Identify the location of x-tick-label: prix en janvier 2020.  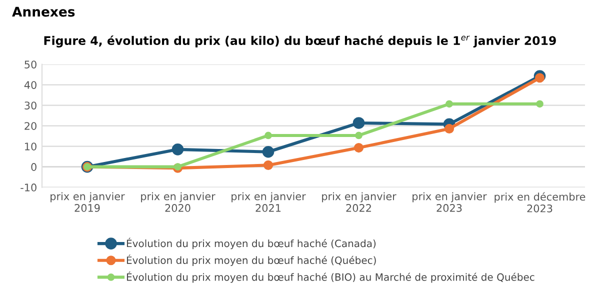
(178, 202).